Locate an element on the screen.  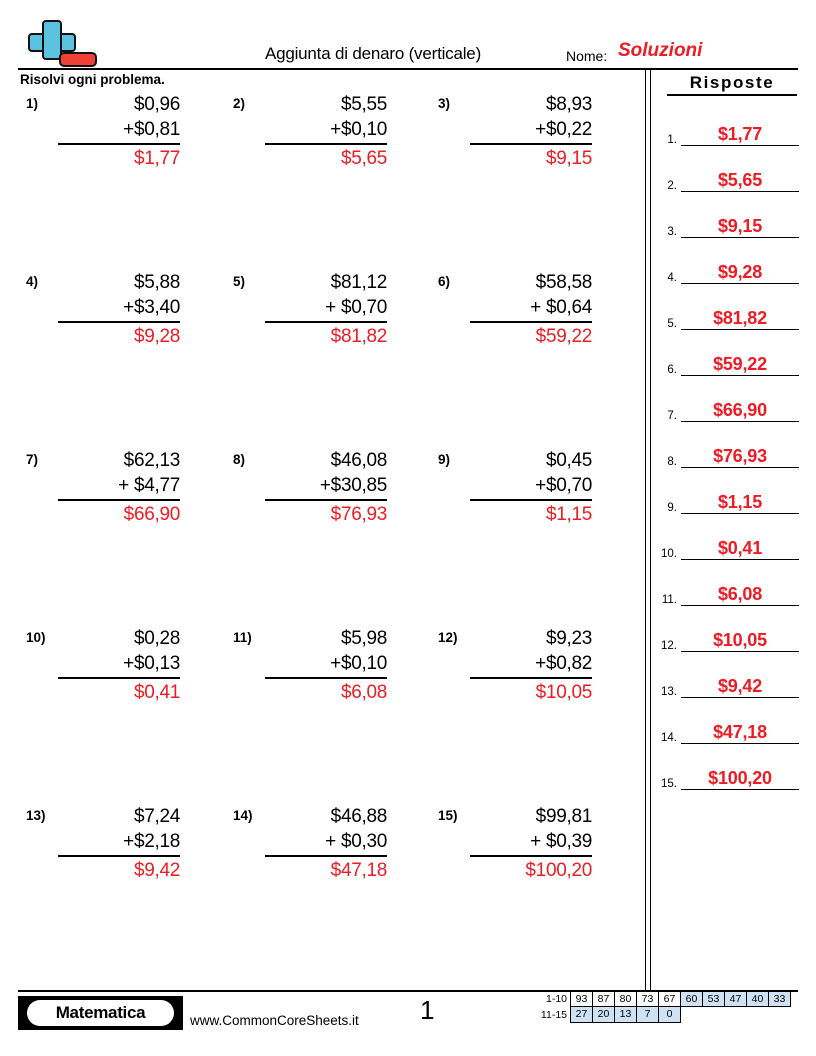
answer-value: $9,15 is located at coordinates (740, 227).